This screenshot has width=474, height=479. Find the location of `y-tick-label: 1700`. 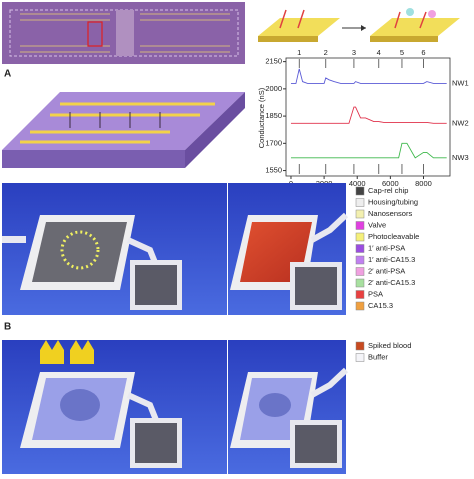

y-tick-label: 1700 is located at coordinates (273, 142).